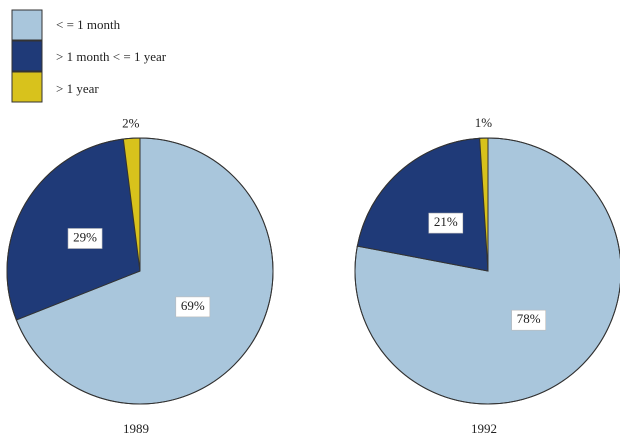  What do you see at coordinates (111, 56) in the screenshot?
I see `legend-label: > 1 month < = 1 year` at bounding box center [111, 56].